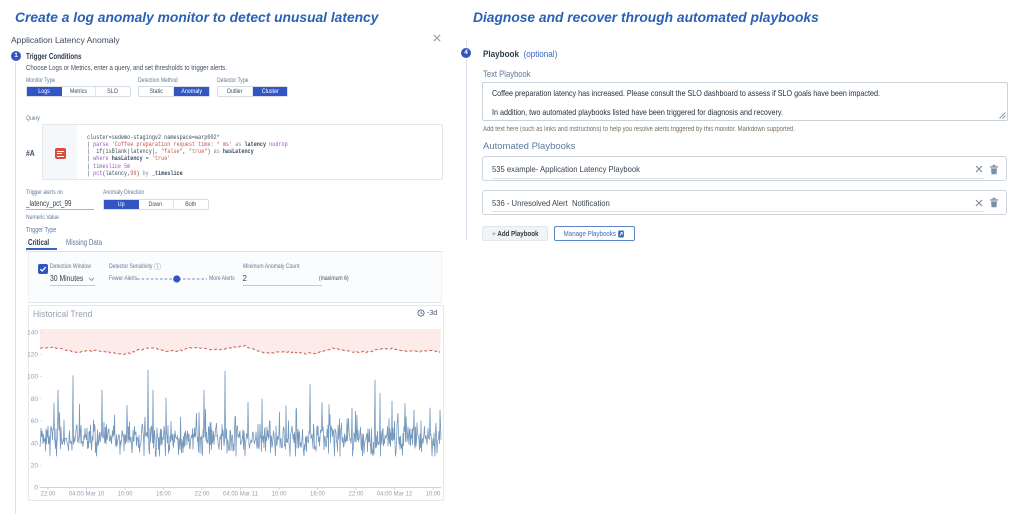 This screenshot has height=523, width=1024. Describe the element at coordinates (32, 377) in the screenshot. I see `svg-text: 100` at that location.